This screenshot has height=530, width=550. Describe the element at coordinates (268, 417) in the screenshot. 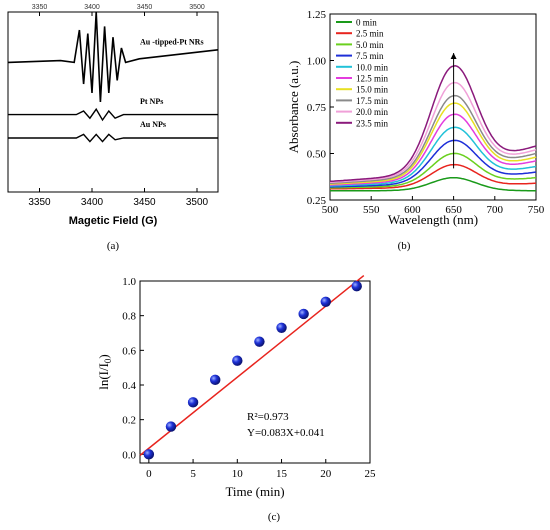

I see `panel-c-annotation-r2: R²=0.973` at that location.